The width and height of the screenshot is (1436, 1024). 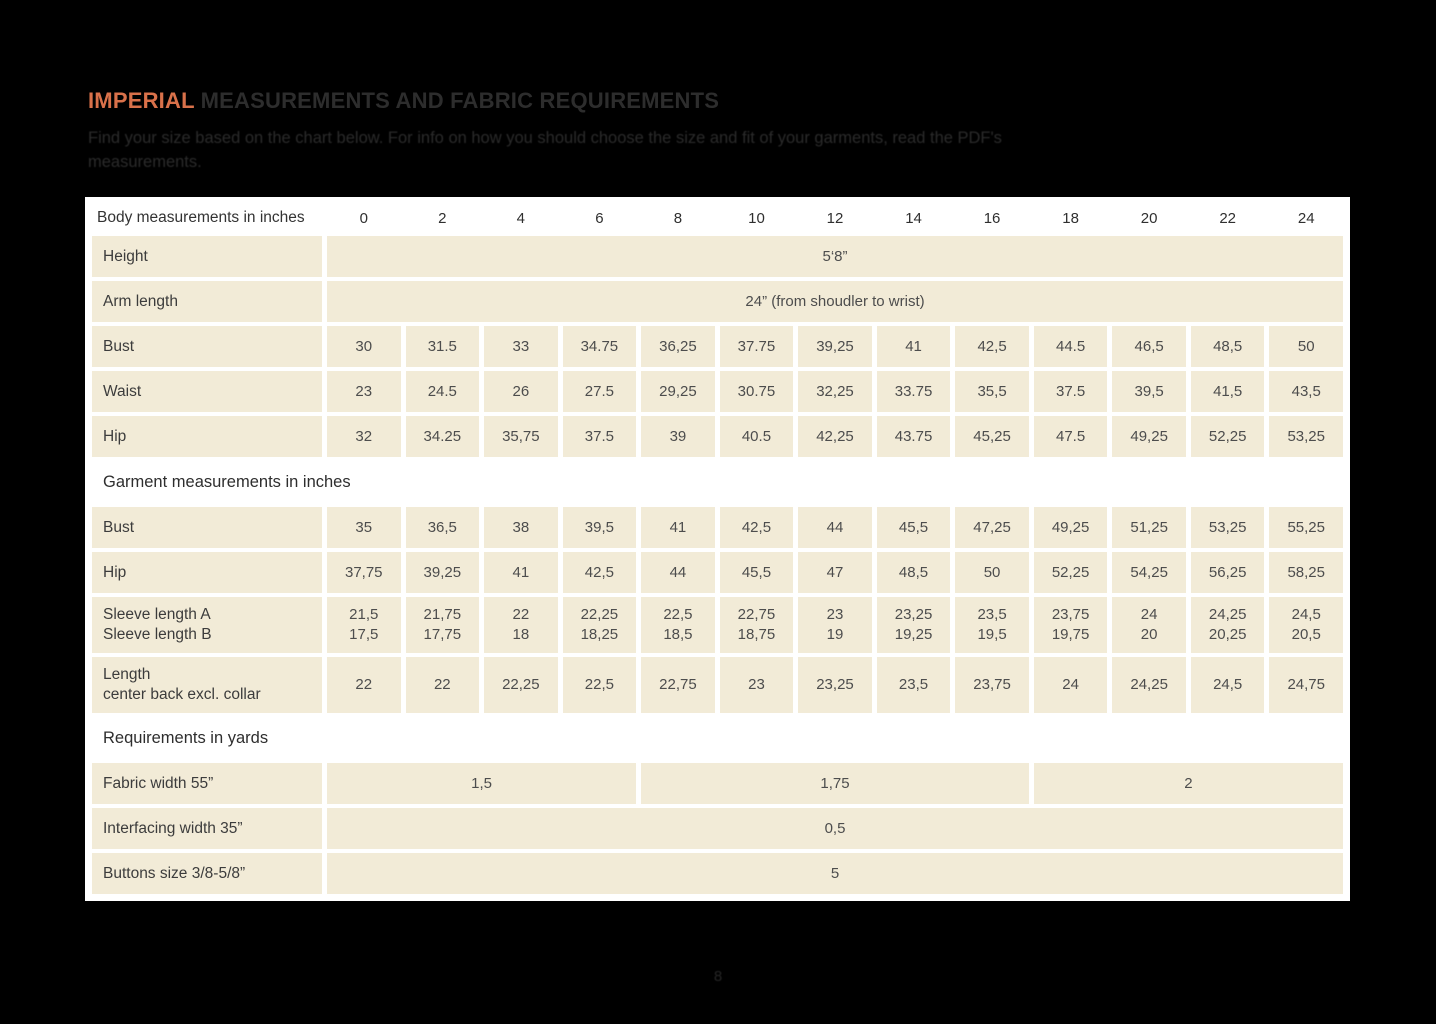 What do you see at coordinates (1227, 625) in the screenshot?
I see `value-cell: 24,25 20,25` at bounding box center [1227, 625].